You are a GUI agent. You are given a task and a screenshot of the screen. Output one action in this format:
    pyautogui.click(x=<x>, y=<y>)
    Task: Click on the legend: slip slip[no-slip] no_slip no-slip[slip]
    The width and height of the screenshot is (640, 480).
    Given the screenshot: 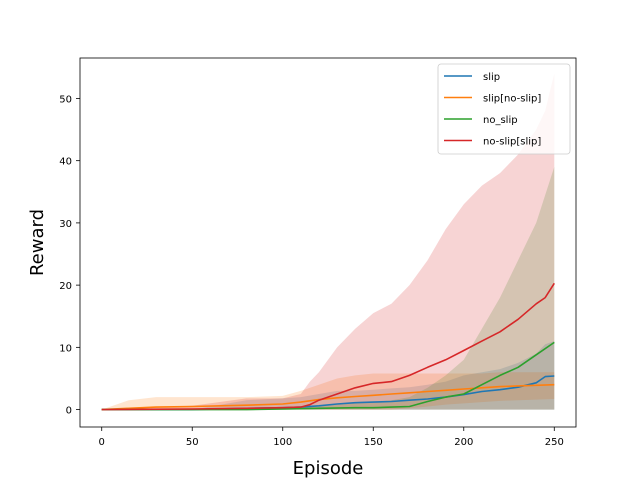 What is the action you would take?
    pyautogui.click(x=504, y=109)
    